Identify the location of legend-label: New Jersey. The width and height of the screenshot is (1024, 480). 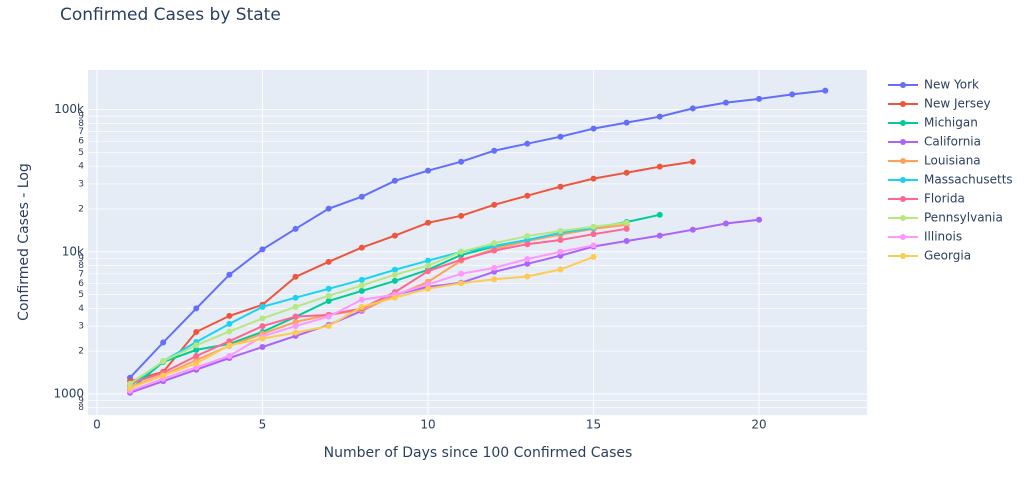
(957, 104).